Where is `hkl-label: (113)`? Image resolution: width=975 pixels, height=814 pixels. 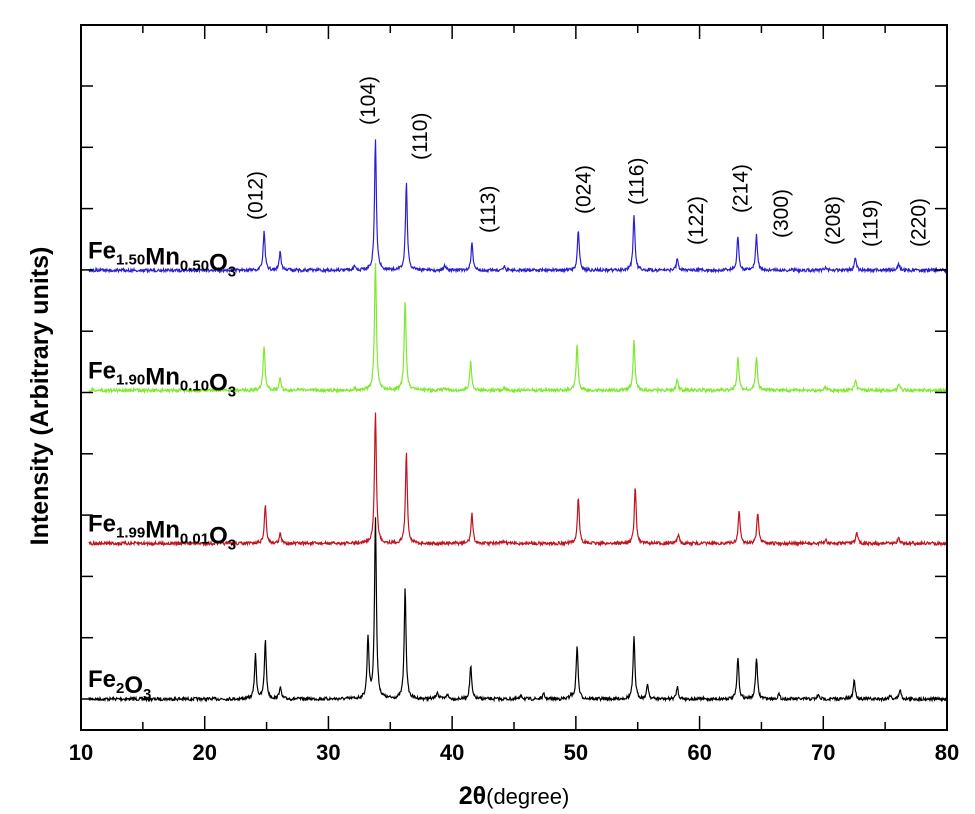
hkl-label: (113) is located at coordinates (488, 209).